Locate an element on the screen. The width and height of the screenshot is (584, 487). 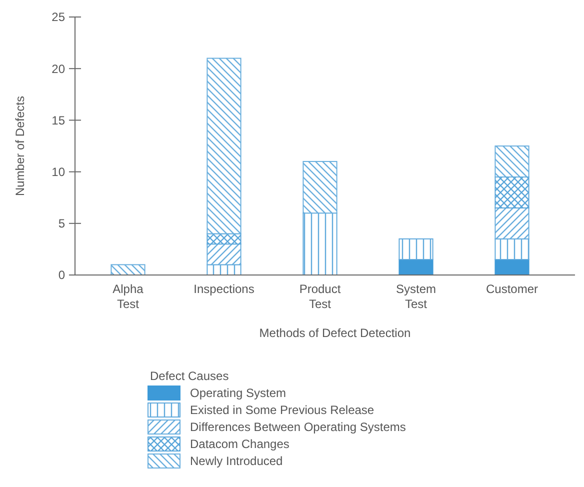
x-tick-label: Customer is located at coordinates (512, 289).